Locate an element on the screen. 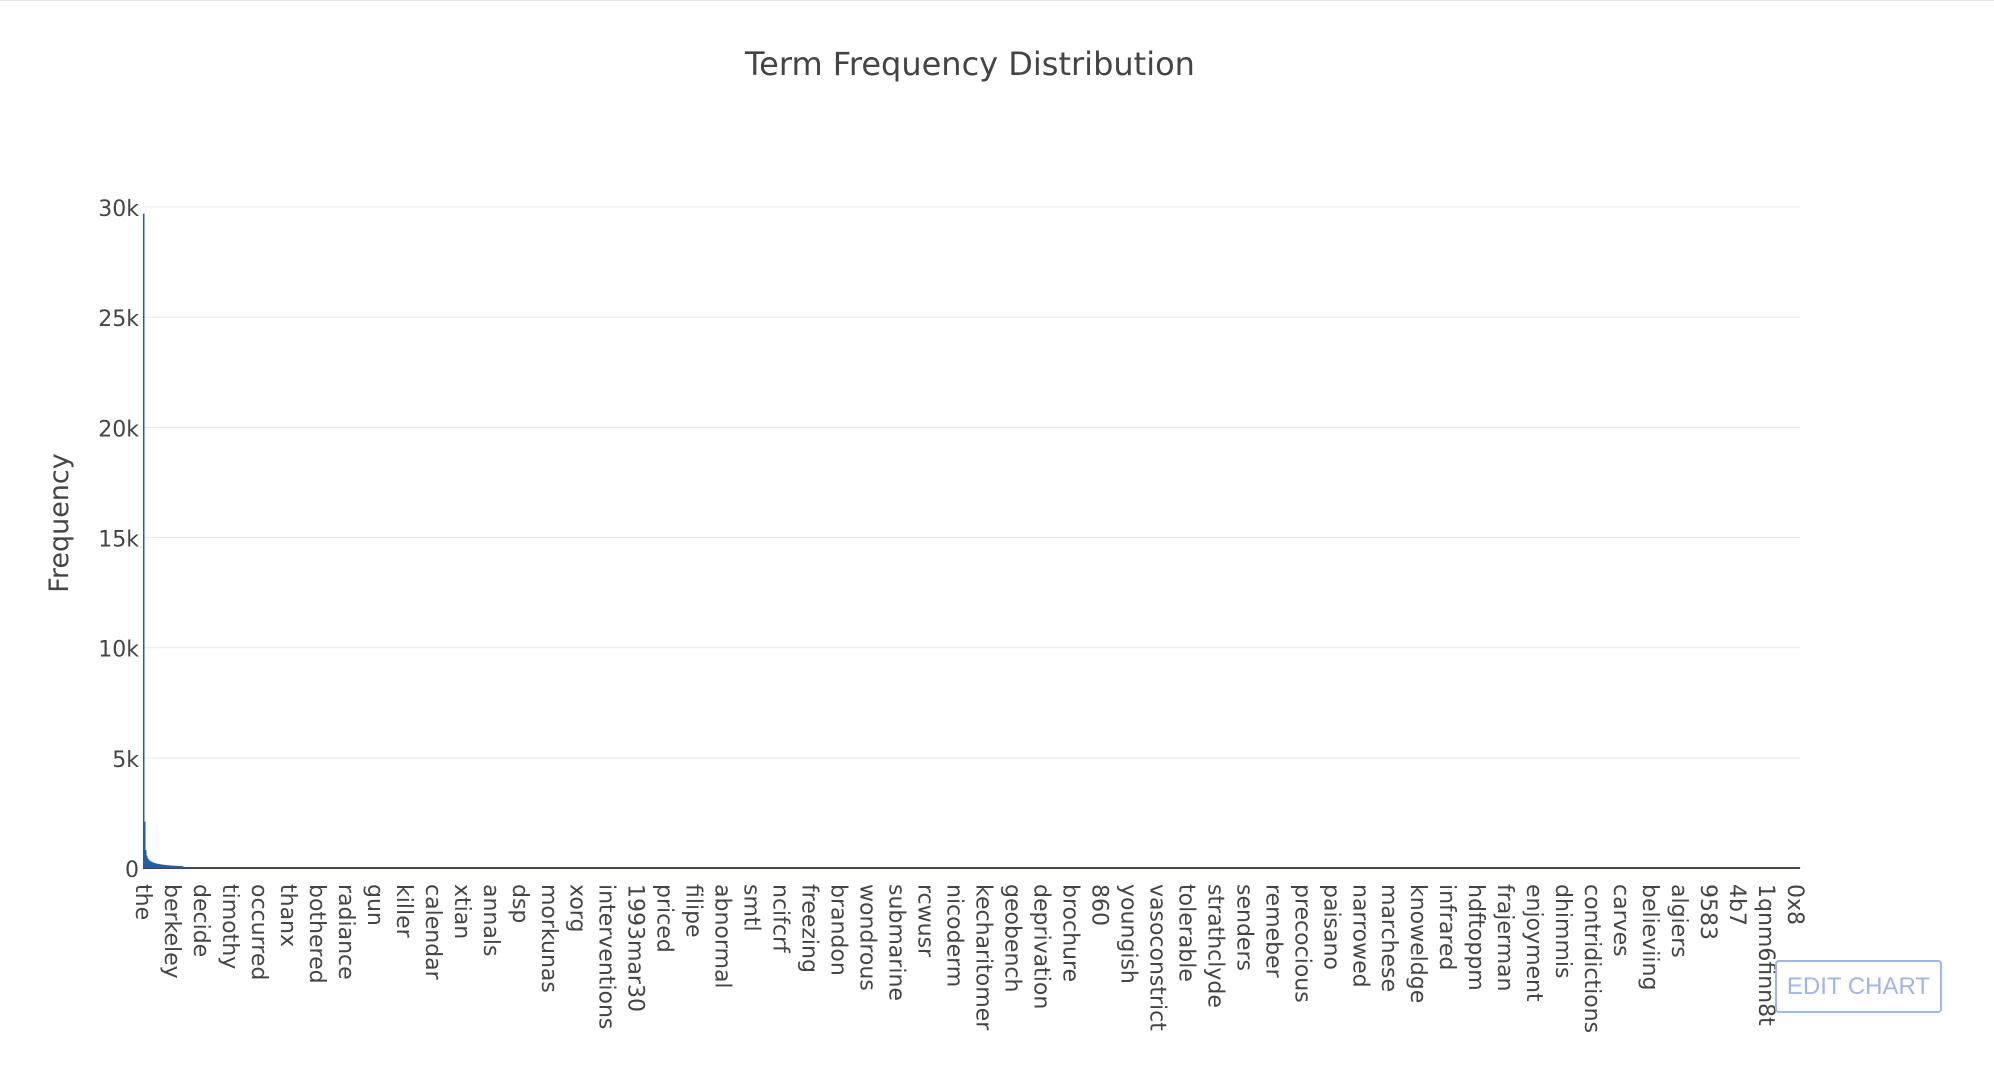 The width and height of the screenshot is (1994, 1074). y-tick-label: 0 is located at coordinates (132, 870).